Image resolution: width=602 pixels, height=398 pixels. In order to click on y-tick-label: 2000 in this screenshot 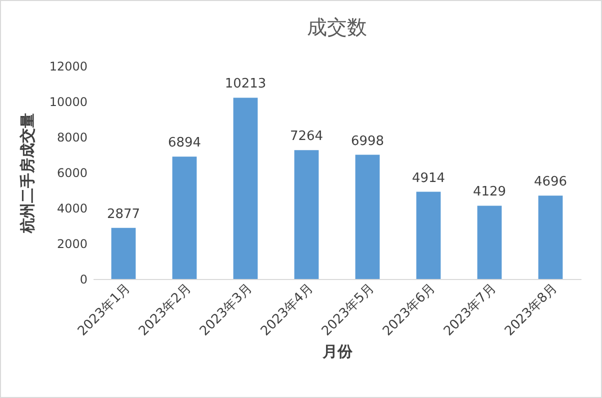, I will do `click(72, 244)`.